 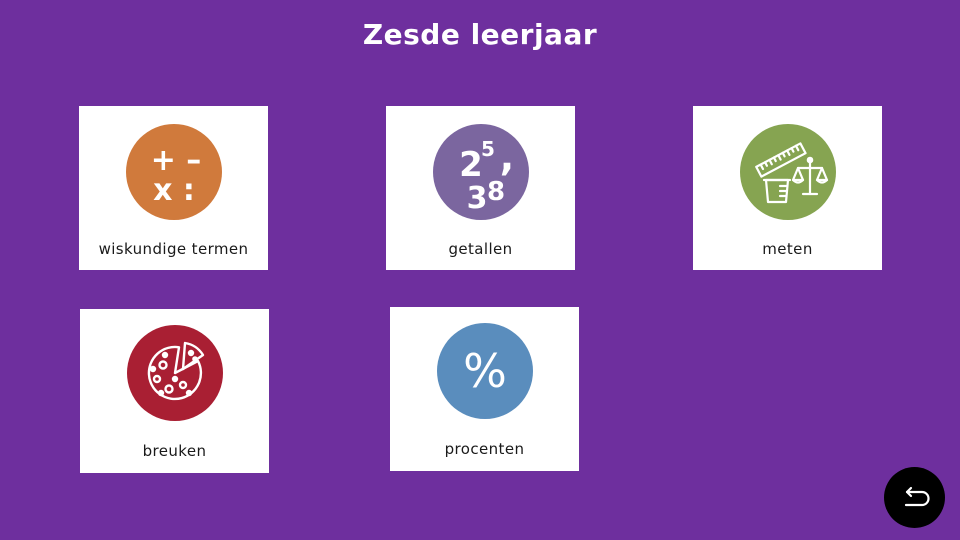 I want to click on tile-procenten: % procenten, so click(x=484, y=389).